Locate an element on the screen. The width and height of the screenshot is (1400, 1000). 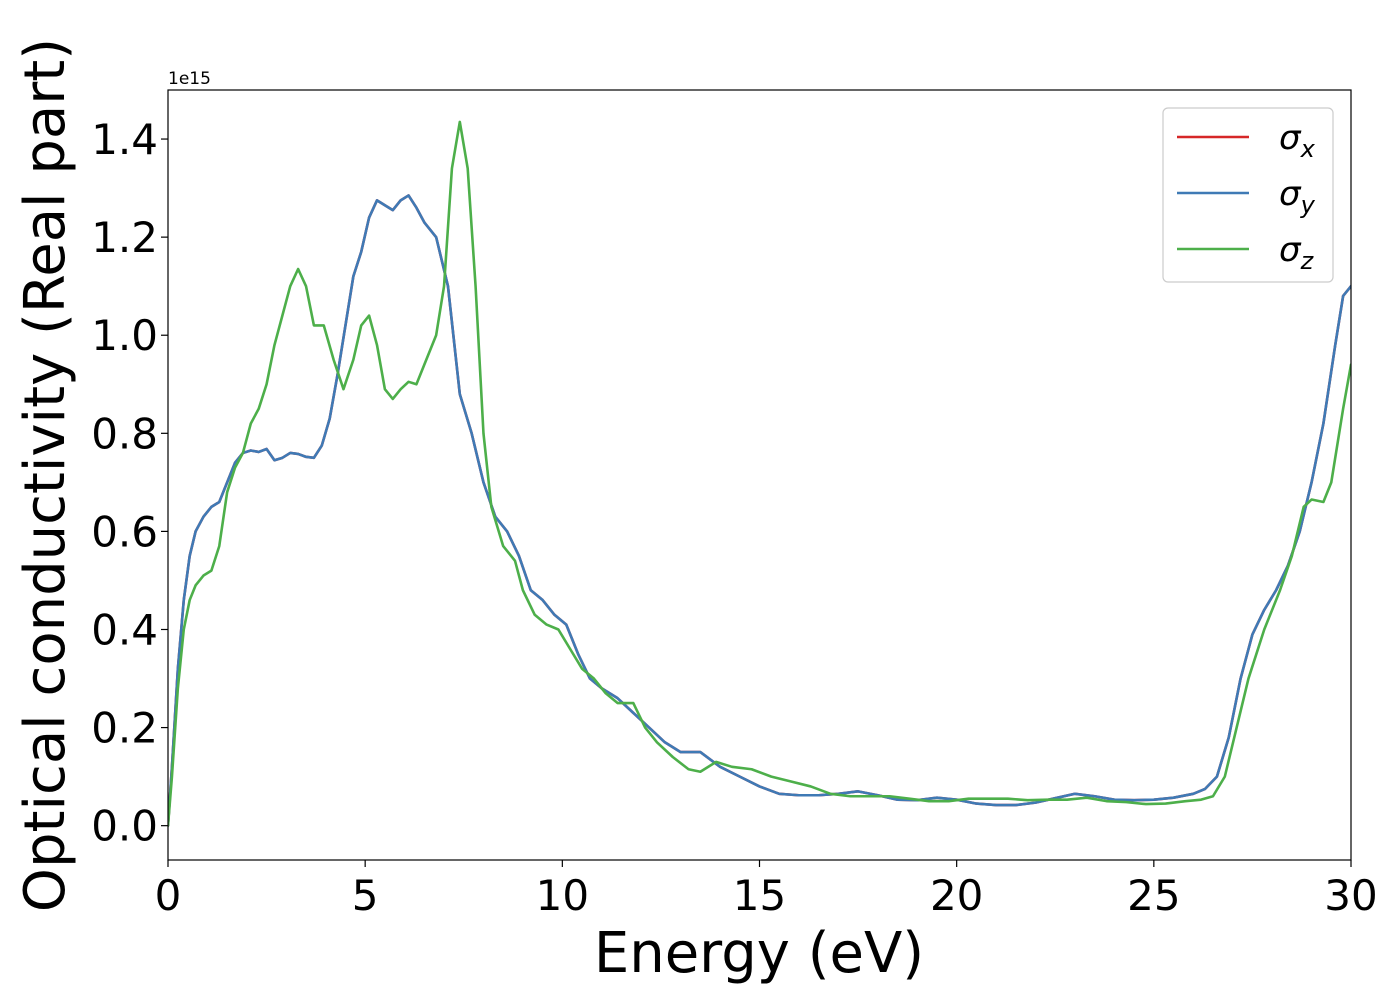
x-axis-ticks: 0 5 10 15 20 25 30 is located at coordinates (766, 890).